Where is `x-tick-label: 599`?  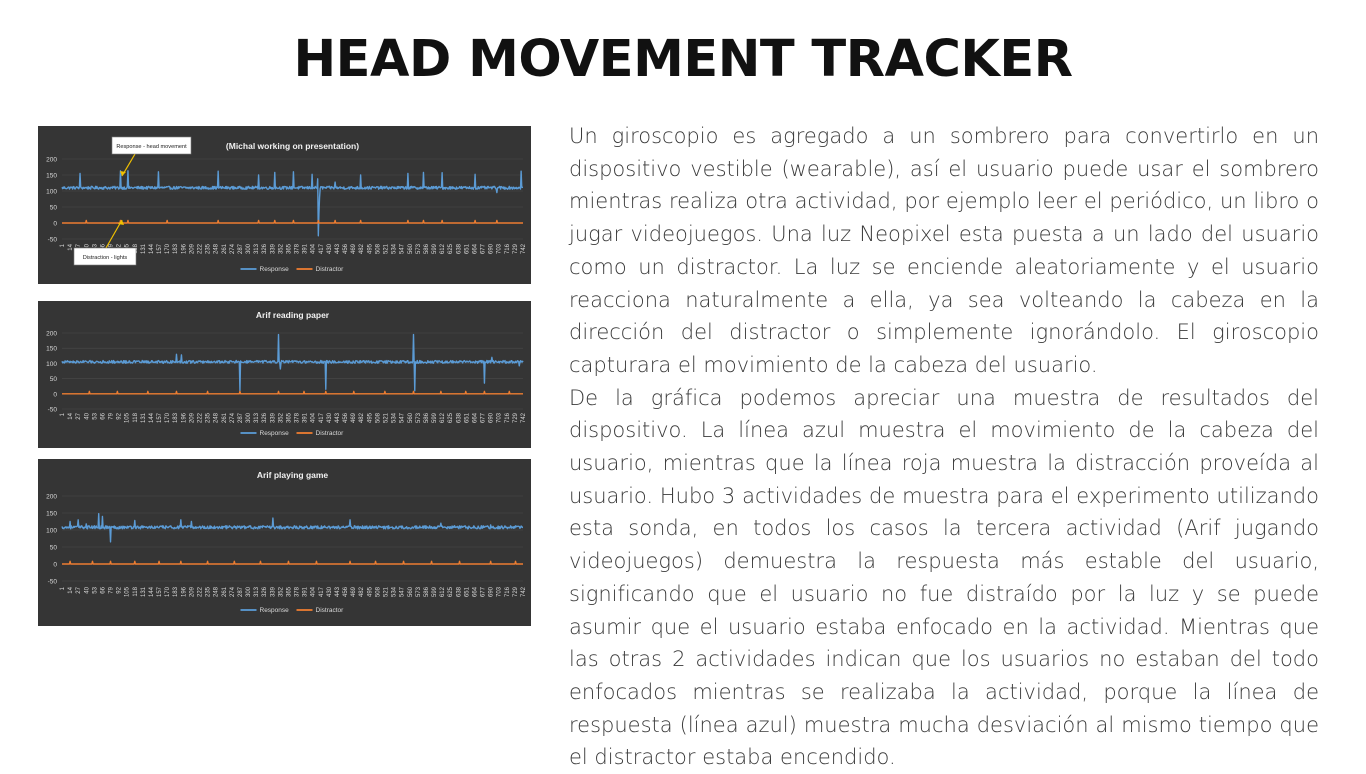 x-tick-label: 599 is located at coordinates (435, 417).